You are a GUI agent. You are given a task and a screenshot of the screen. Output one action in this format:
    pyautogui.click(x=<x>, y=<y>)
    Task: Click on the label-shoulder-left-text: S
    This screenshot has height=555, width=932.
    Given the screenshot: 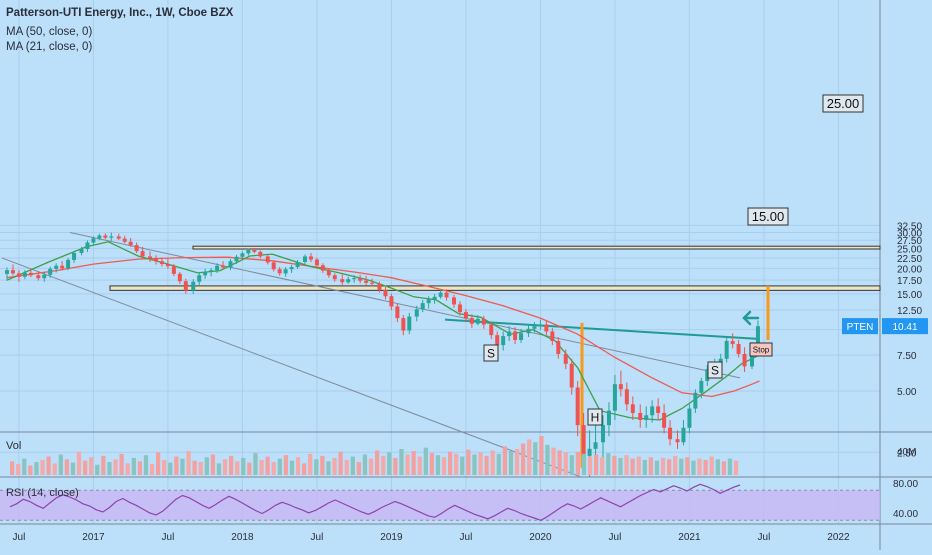 What is the action you would take?
    pyautogui.click(x=491, y=353)
    